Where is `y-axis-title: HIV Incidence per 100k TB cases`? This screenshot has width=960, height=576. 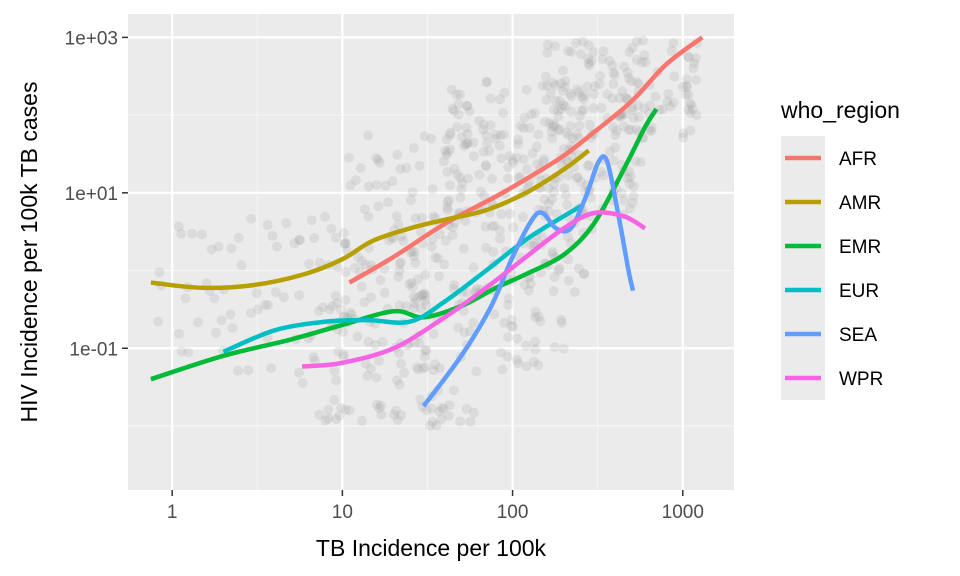
y-axis-title: HIV Incidence per 100k TB cases is located at coordinates (29, 252).